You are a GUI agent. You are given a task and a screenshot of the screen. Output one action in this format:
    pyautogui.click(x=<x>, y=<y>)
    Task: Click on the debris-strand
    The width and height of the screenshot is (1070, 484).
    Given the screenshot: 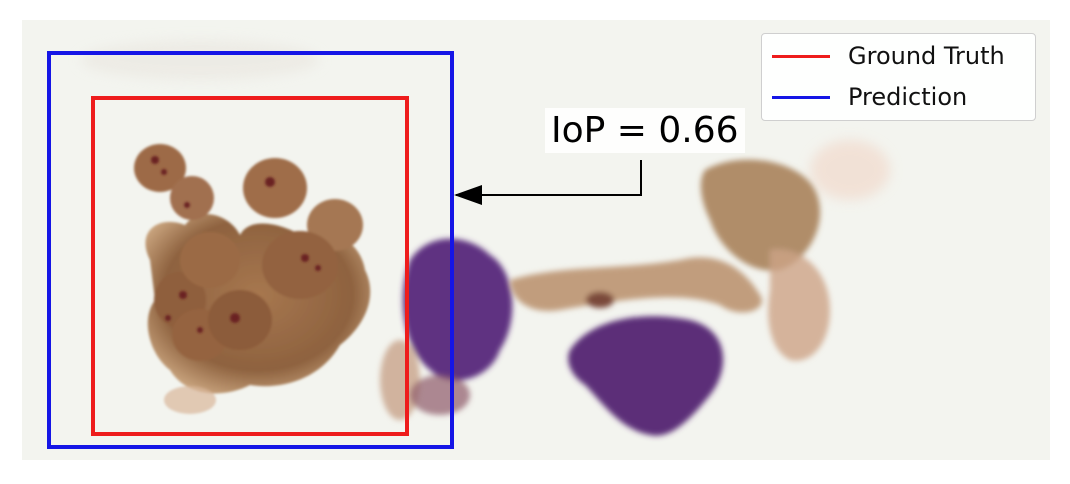 What is the action you would take?
    pyautogui.click(x=670, y=260)
    